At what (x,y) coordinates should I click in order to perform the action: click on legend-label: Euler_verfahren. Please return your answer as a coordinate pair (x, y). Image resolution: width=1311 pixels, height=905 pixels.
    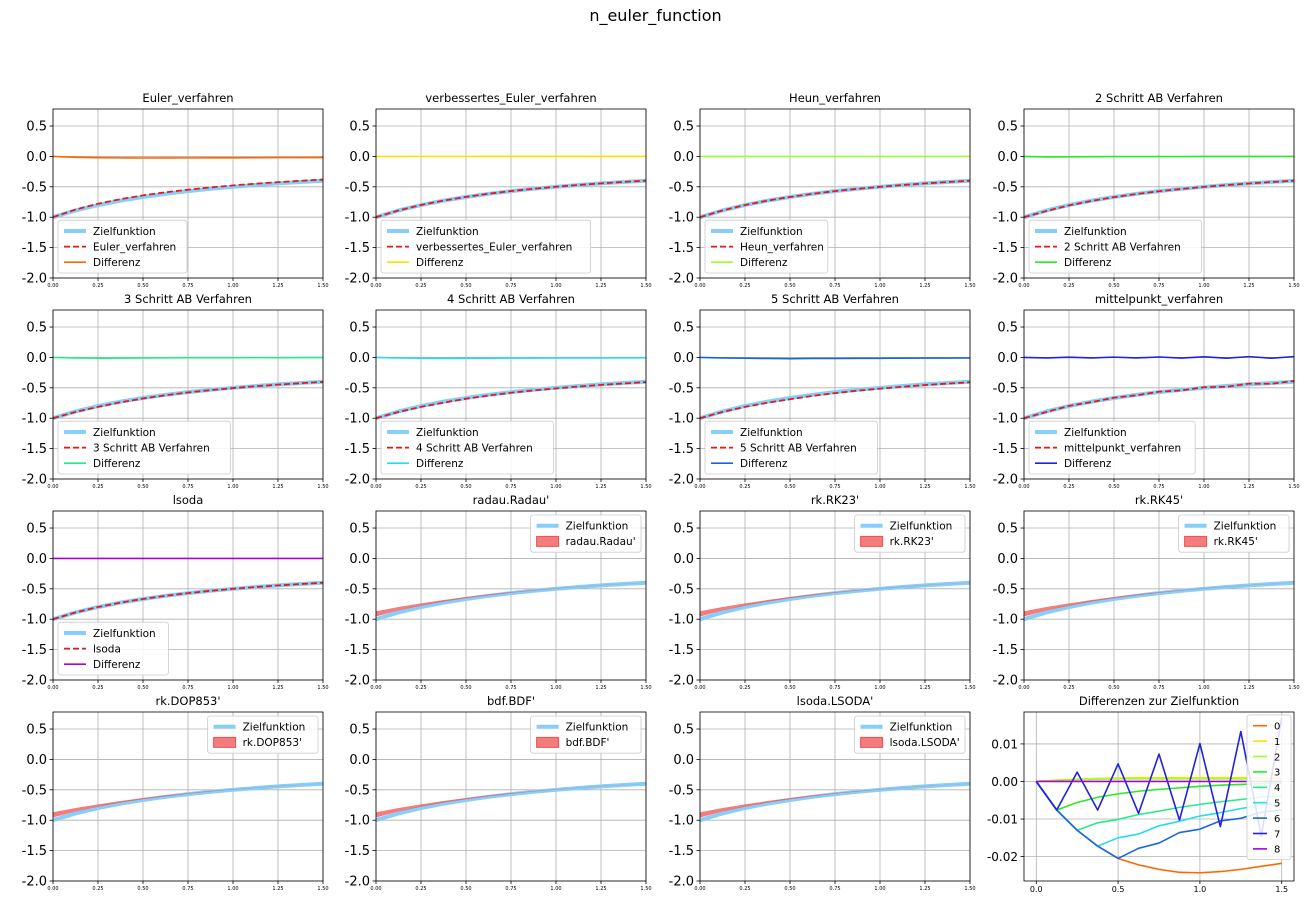
    Looking at the image, I should click on (134, 247).